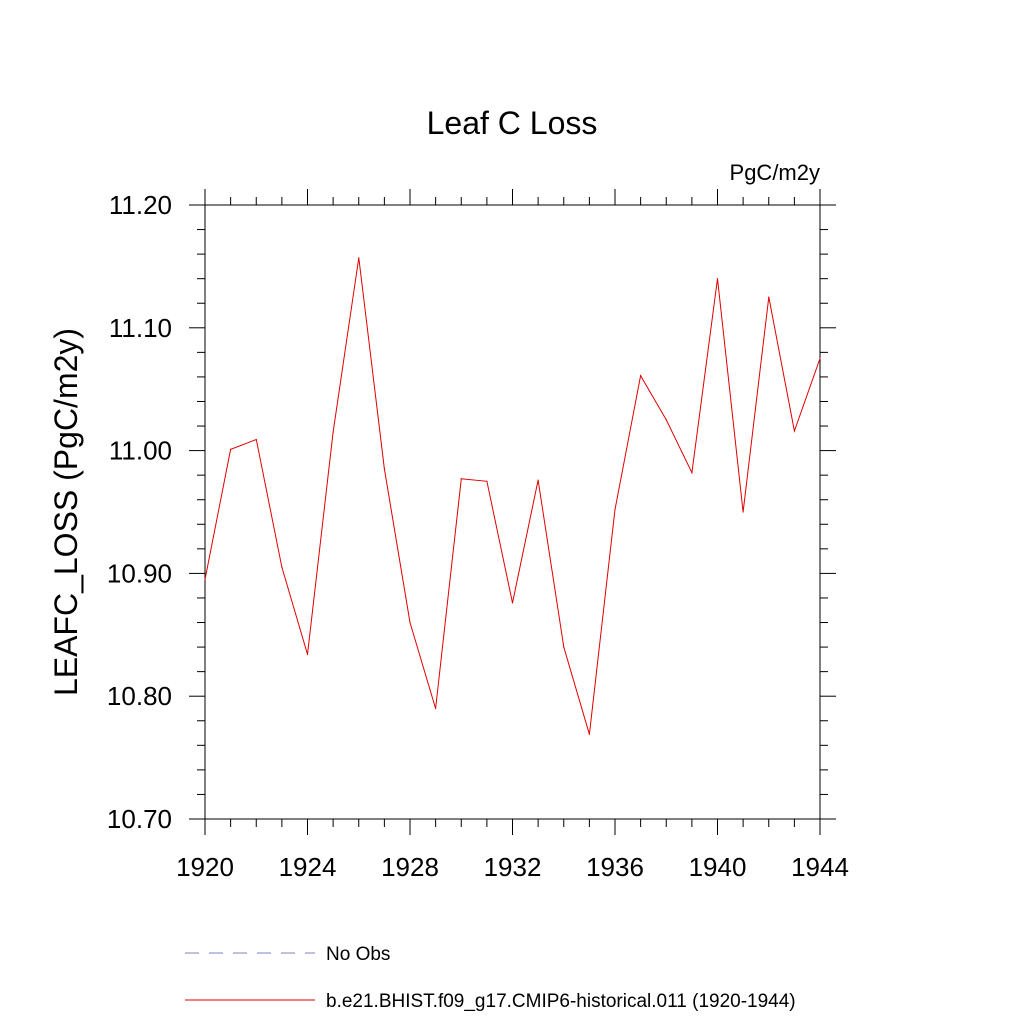  Describe the element at coordinates (775, 172) in the screenshot. I see `units-label: PgC/m2y` at that location.